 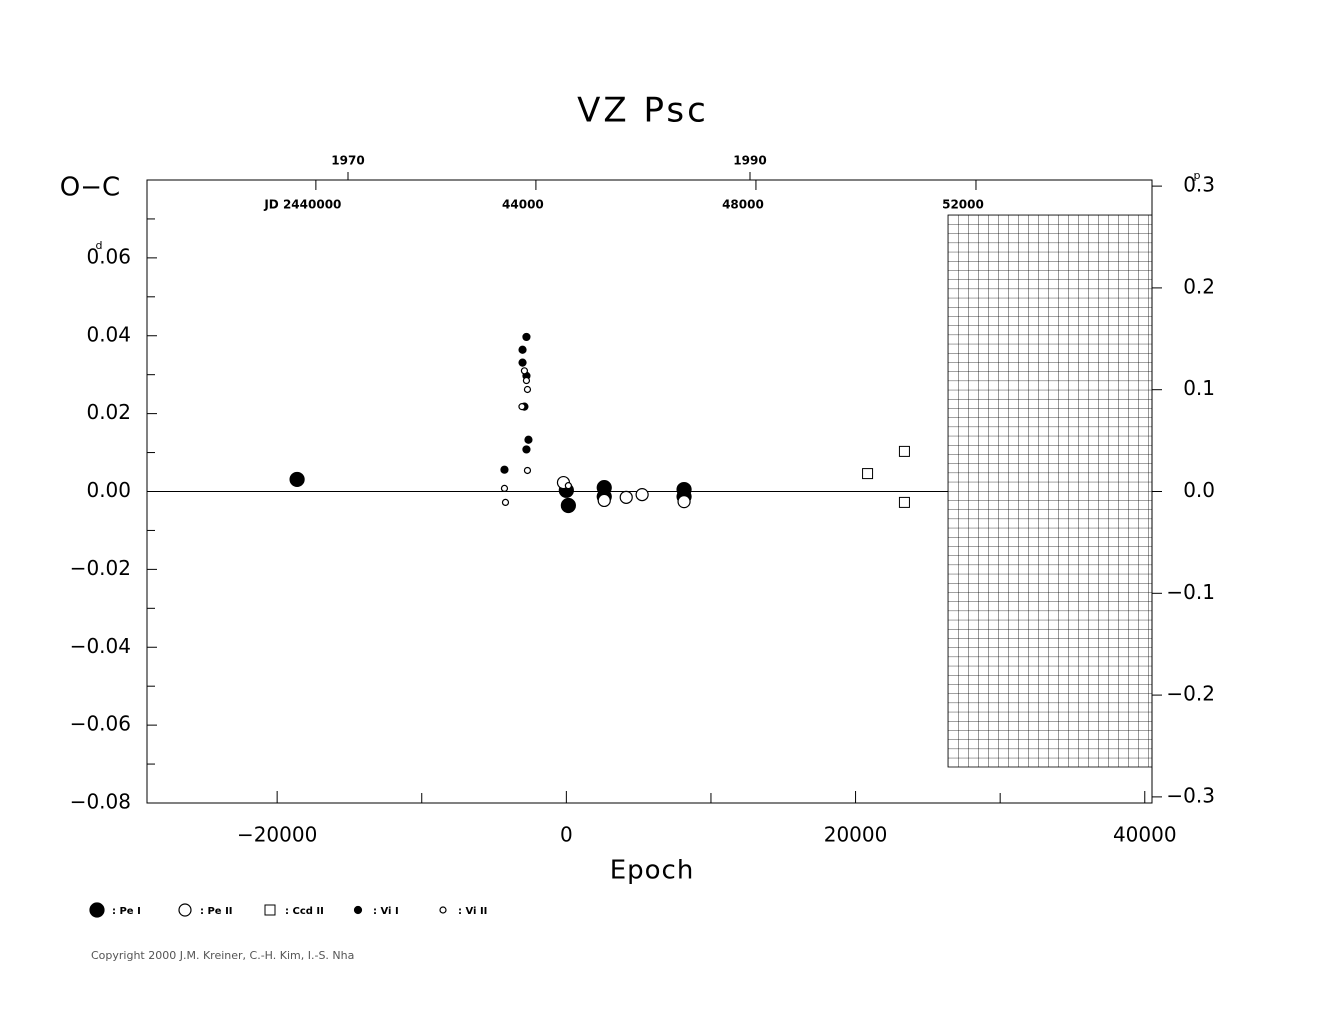 What do you see at coordinates (643, 111) in the screenshot?
I see `chart-title: VZ Psc` at bounding box center [643, 111].